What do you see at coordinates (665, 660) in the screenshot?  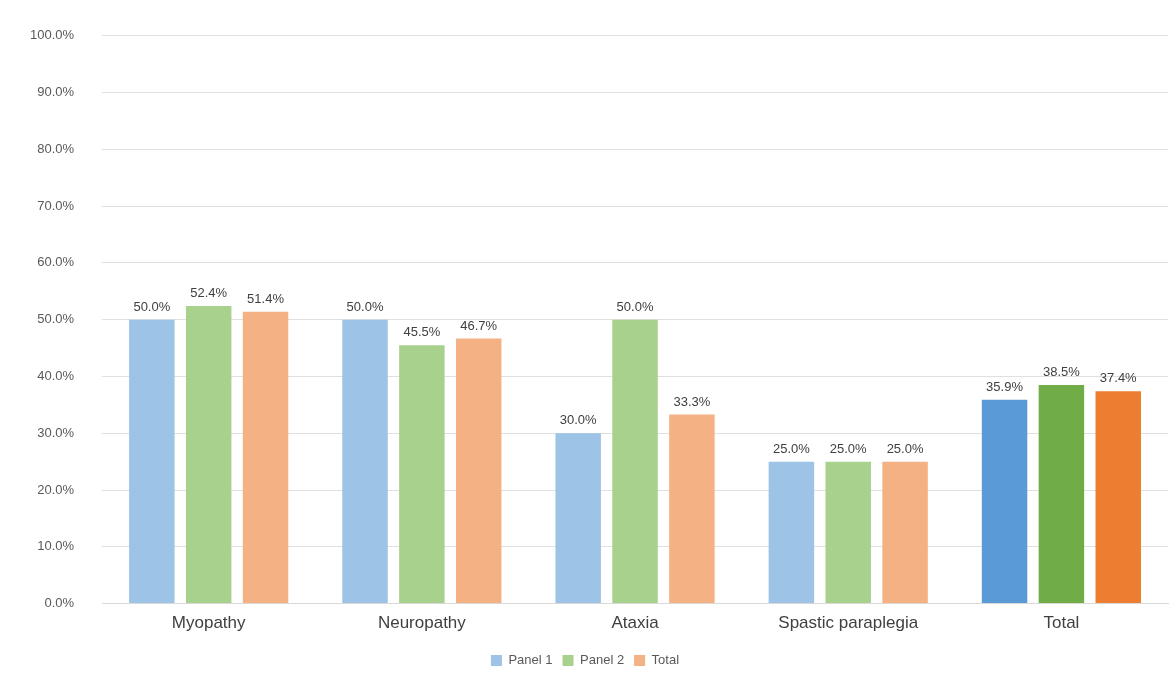 I see `legend-label: Total` at bounding box center [665, 660].